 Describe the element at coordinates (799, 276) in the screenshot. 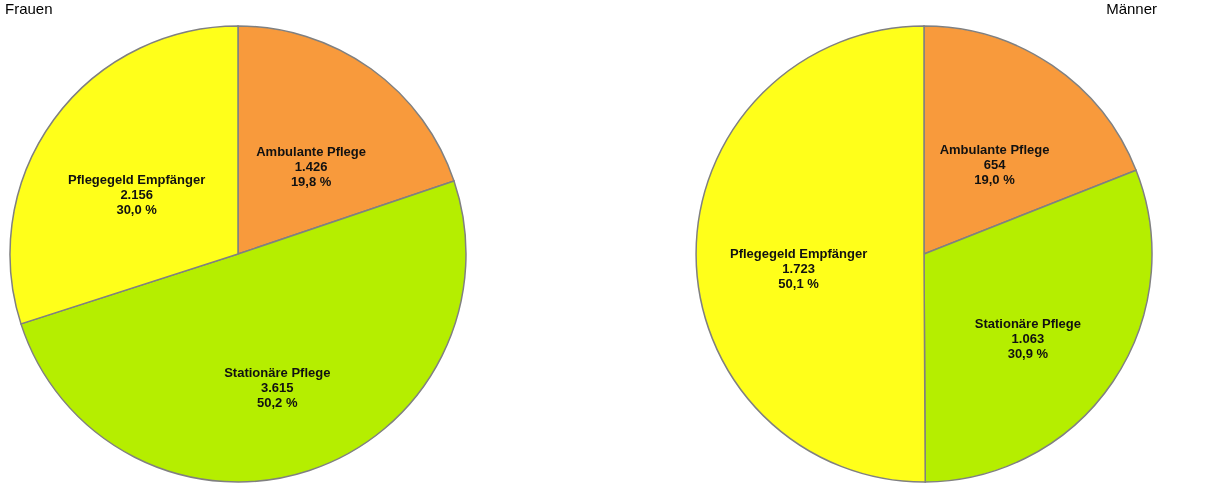

I see `data-label: 1.723 50,1 %` at that location.